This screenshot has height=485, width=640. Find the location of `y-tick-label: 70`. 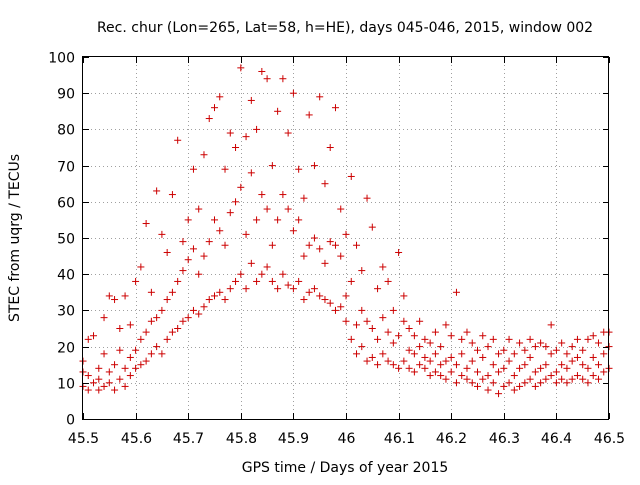

y-tick-label: 70 is located at coordinates (66, 168).